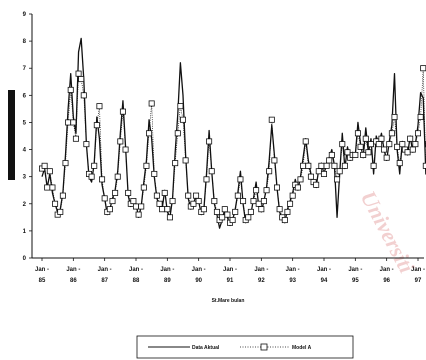 The width and height of the screenshot is (426, 360). What do you see at coordinates (245, 347) in the screenshot?
I see `legend: Data Aktual Model A` at bounding box center [245, 347].